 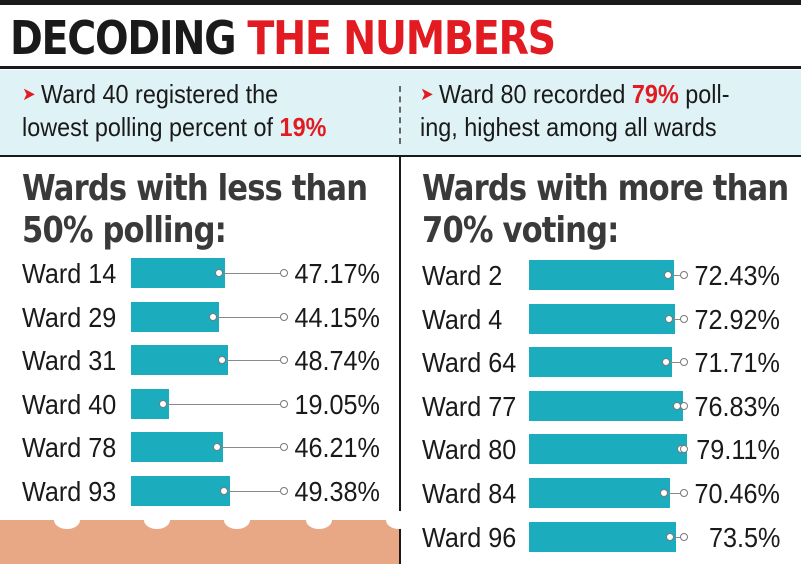 What do you see at coordinates (400, 67) in the screenshot?
I see `headline-rule` at bounding box center [400, 67].